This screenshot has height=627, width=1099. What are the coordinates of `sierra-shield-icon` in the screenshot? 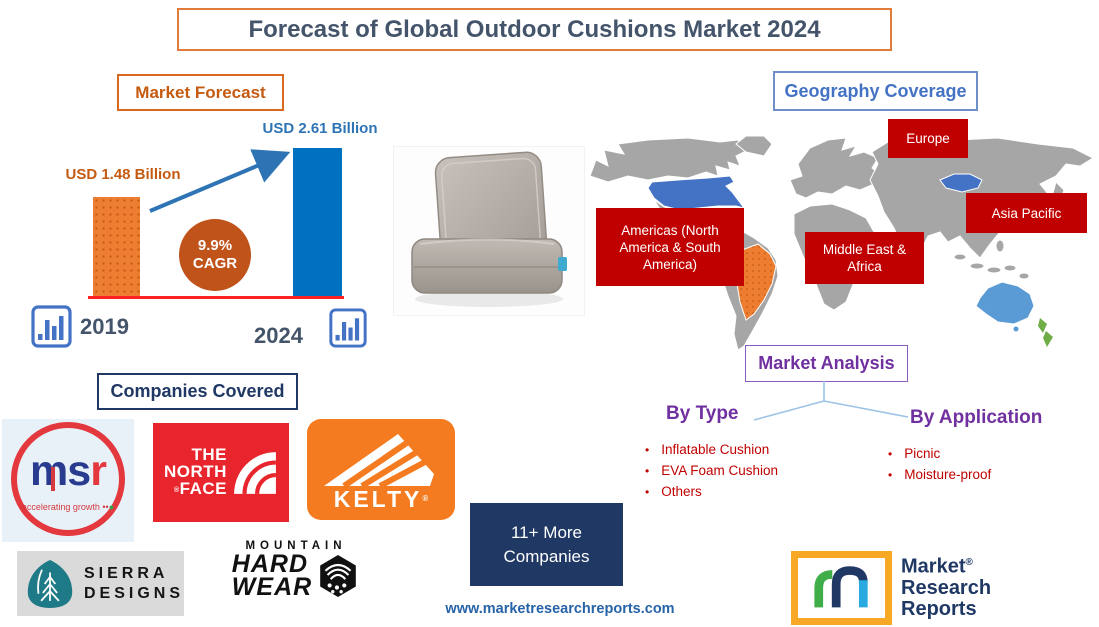 It's located at (50, 583).